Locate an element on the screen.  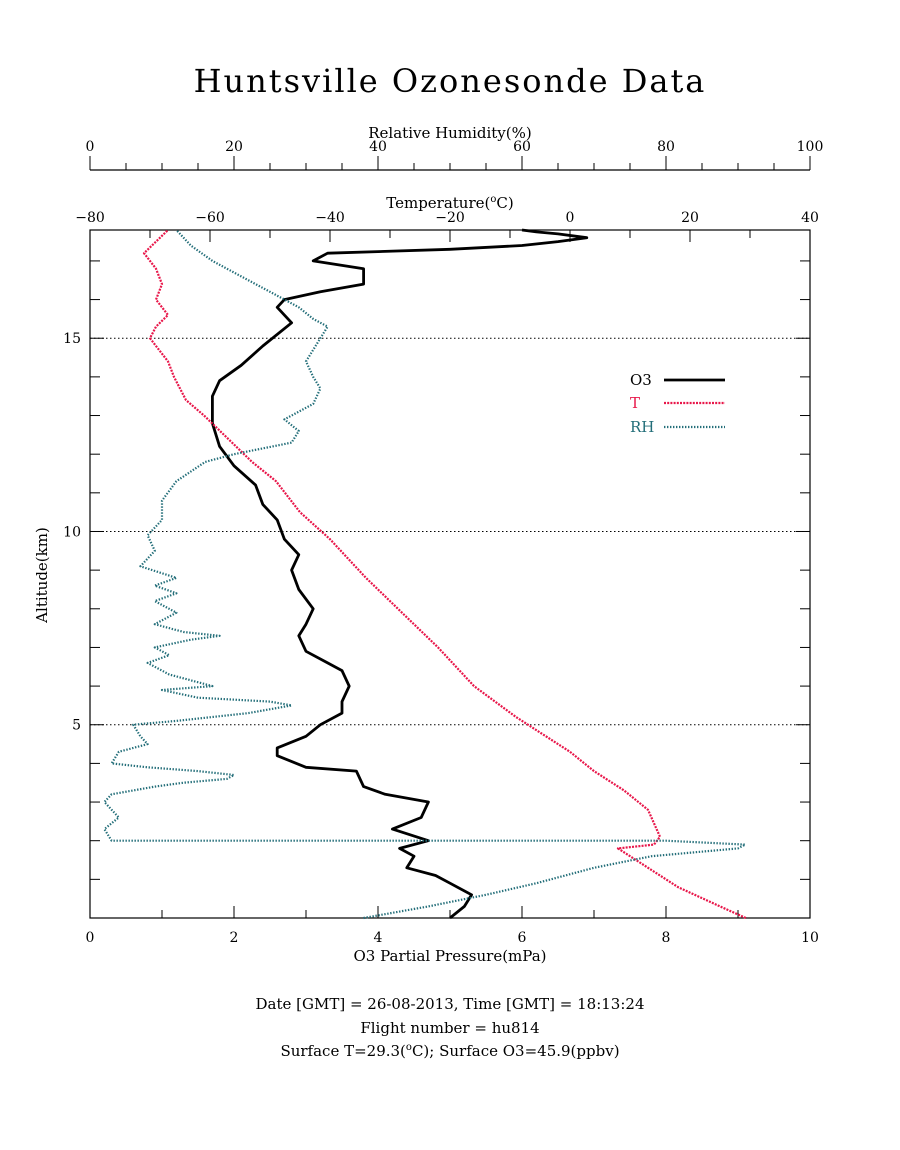
legend-entry-o3: O3 is located at coordinates (677, 380).